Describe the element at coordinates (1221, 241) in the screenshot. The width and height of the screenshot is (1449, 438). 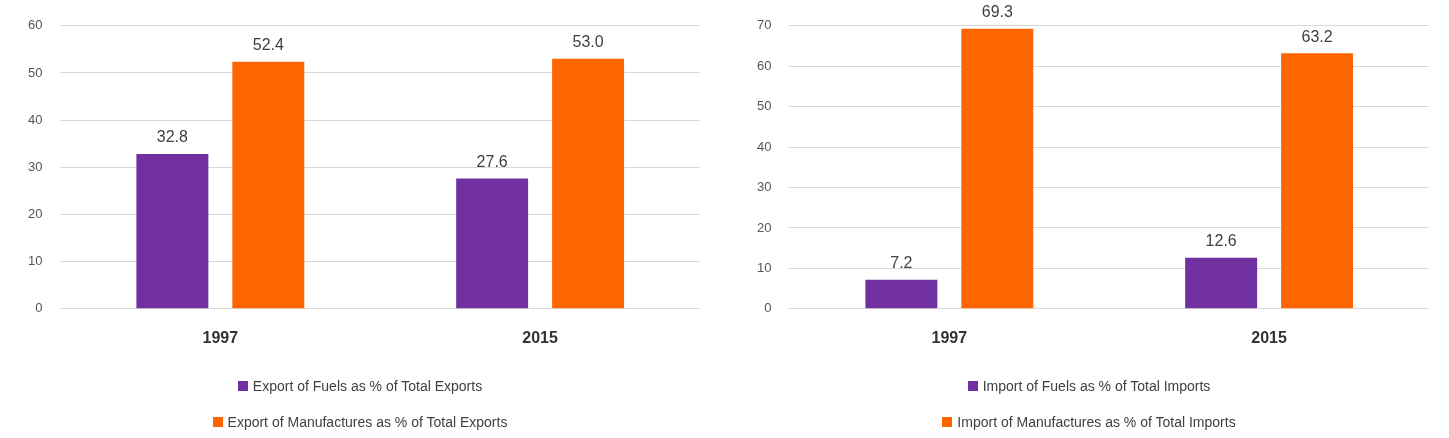
I see `data-label: 12.6` at that location.